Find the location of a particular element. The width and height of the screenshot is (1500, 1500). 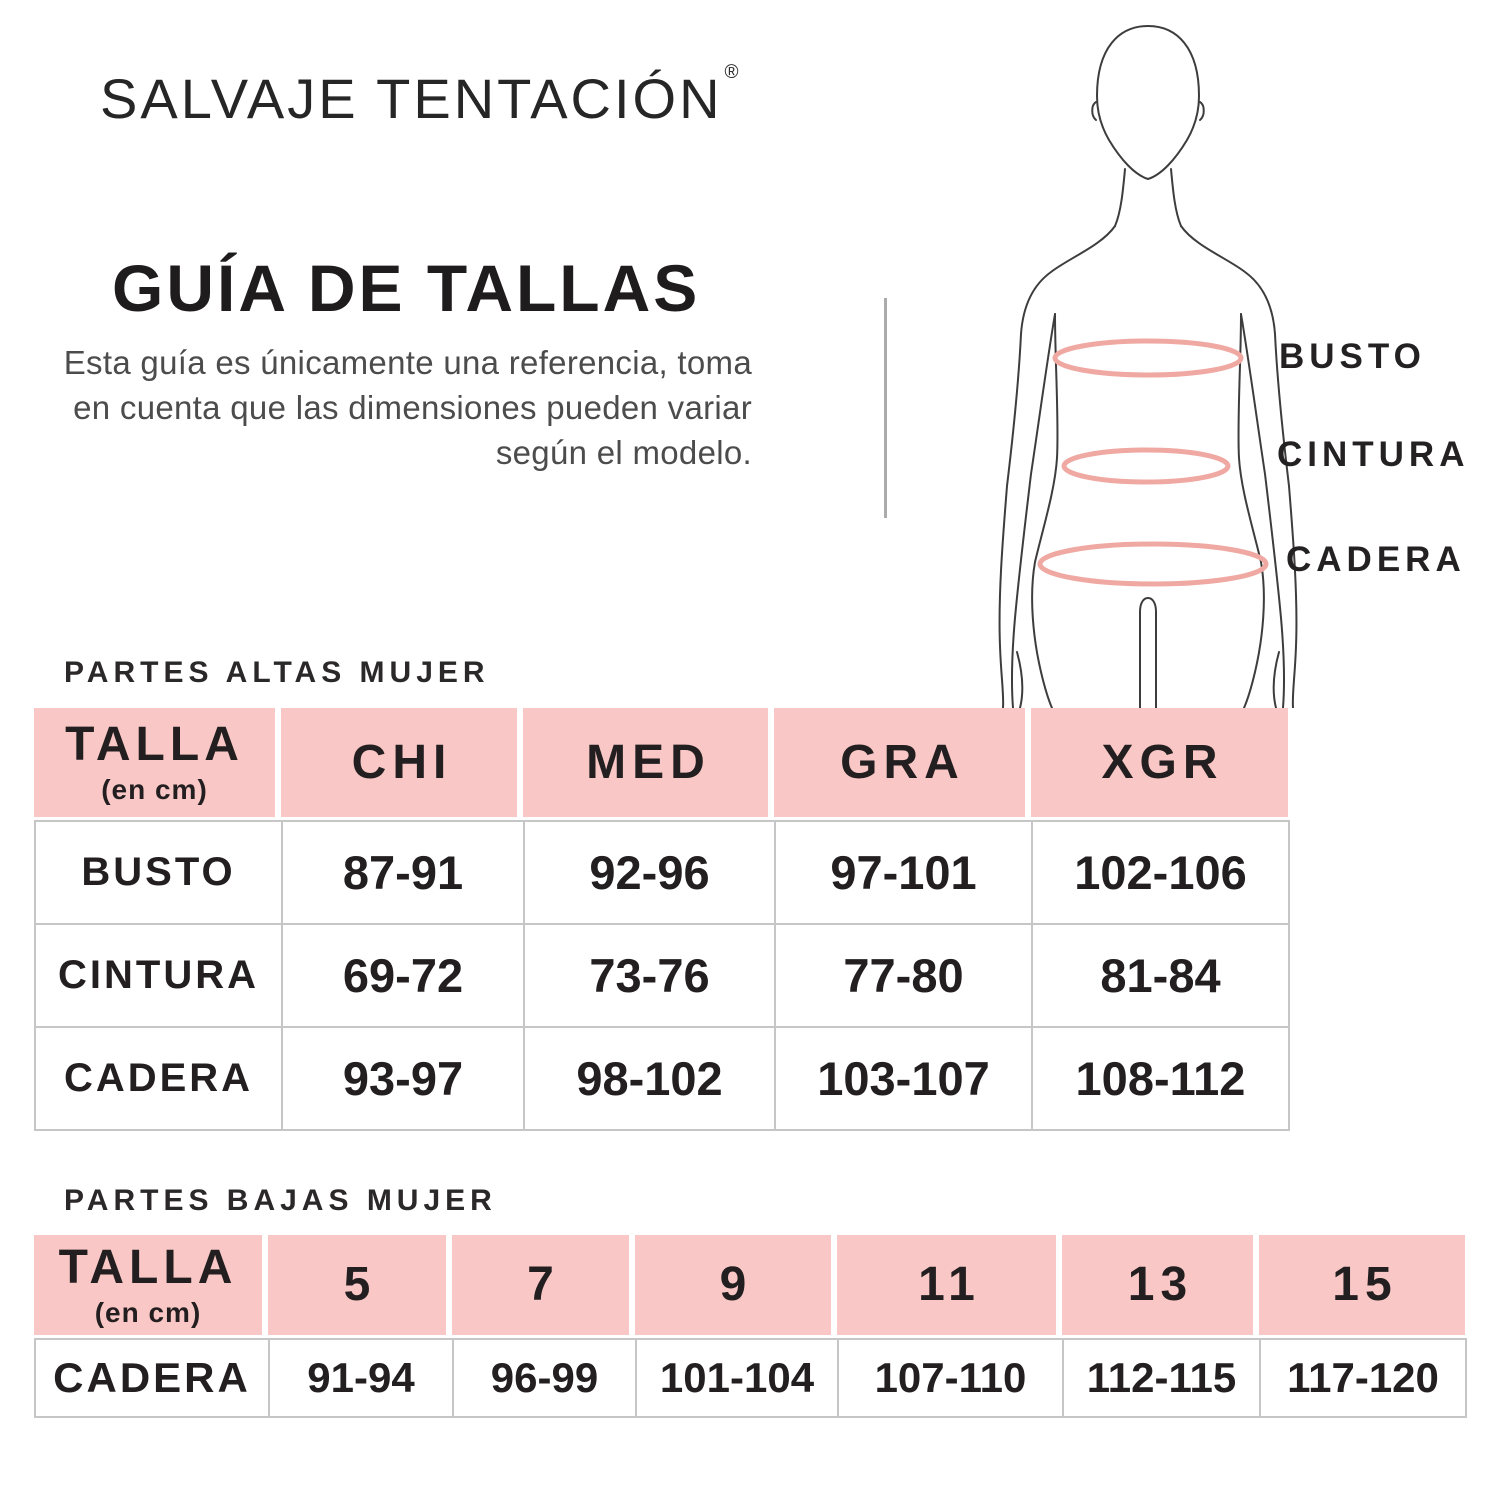

size-heading: GRA is located at coordinates (902, 762).